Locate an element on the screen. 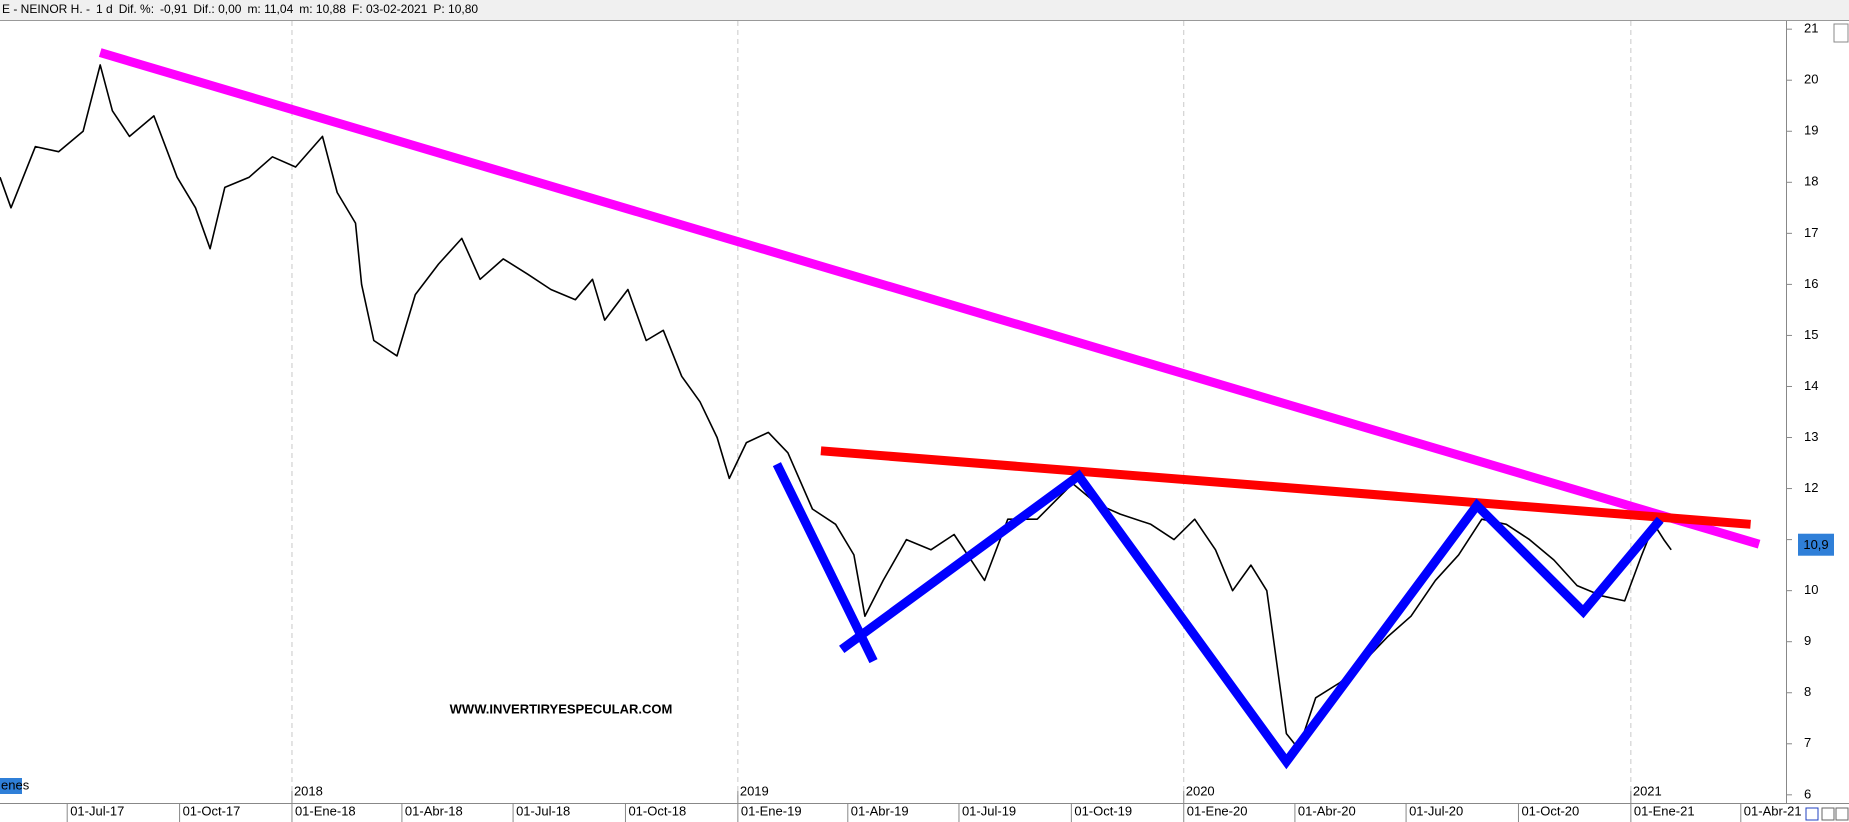 The image size is (1849, 822). x-tick-label: 01-Ene-21 is located at coordinates (1664, 810).